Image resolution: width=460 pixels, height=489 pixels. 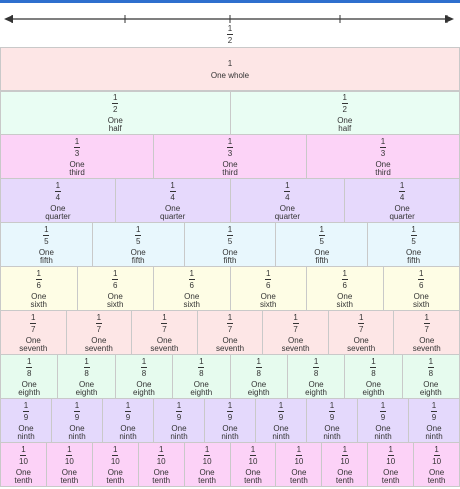 I want to click on fraction-name-line-2: ninth, so click(x=383, y=436).